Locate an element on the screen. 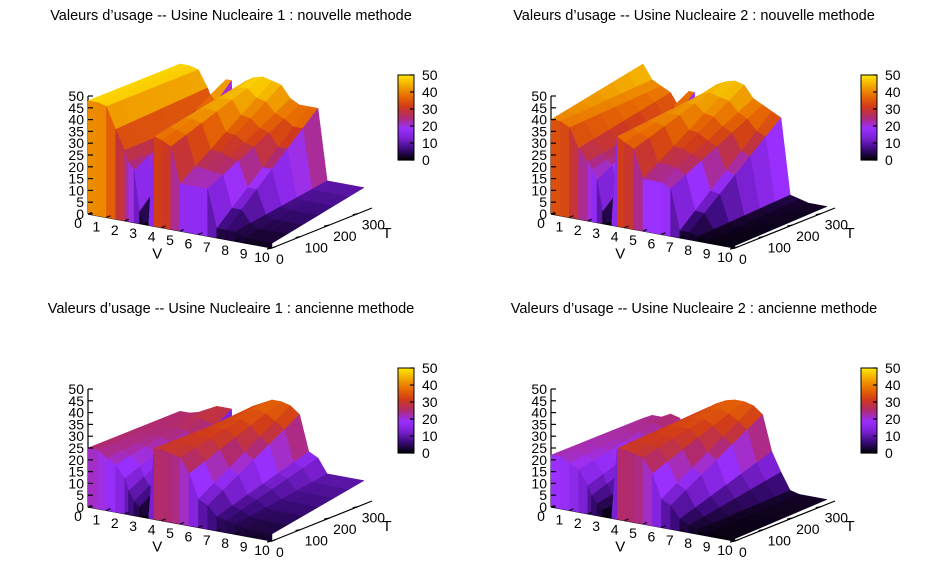  y-tick-label: 0 is located at coordinates (280, 552).